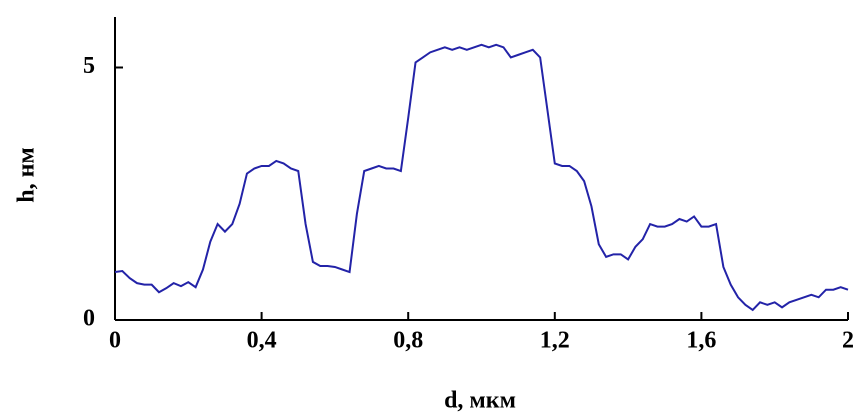  Describe the element at coordinates (115, 341) in the screenshot. I see `x-tick-label: 0` at that location.